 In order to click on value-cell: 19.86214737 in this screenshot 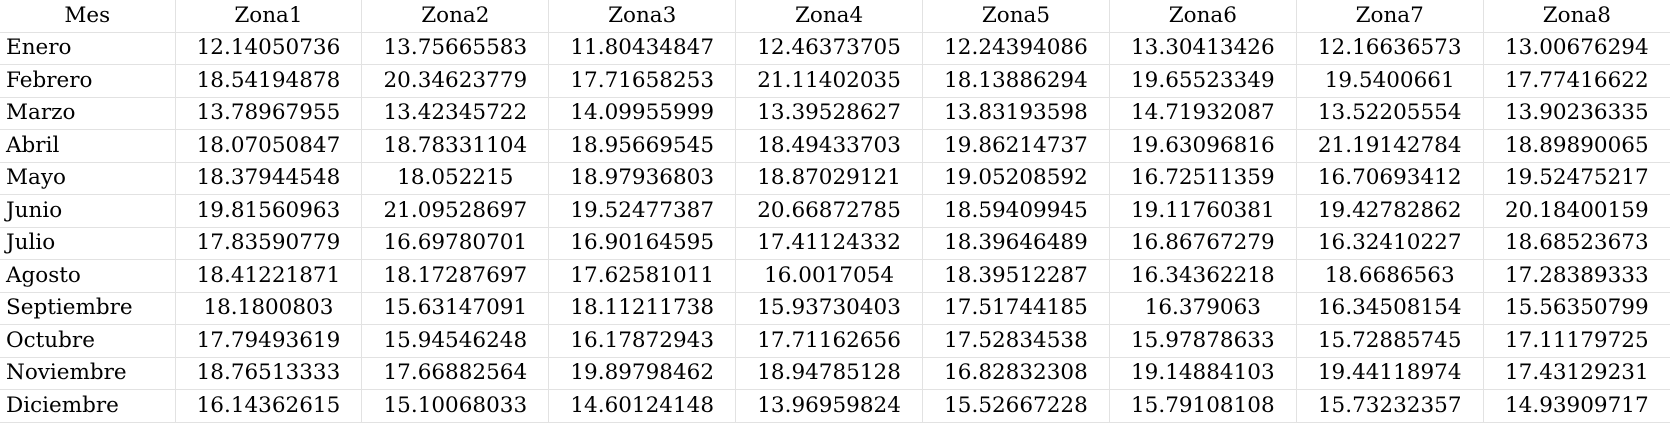, I will do `click(1016, 146)`.